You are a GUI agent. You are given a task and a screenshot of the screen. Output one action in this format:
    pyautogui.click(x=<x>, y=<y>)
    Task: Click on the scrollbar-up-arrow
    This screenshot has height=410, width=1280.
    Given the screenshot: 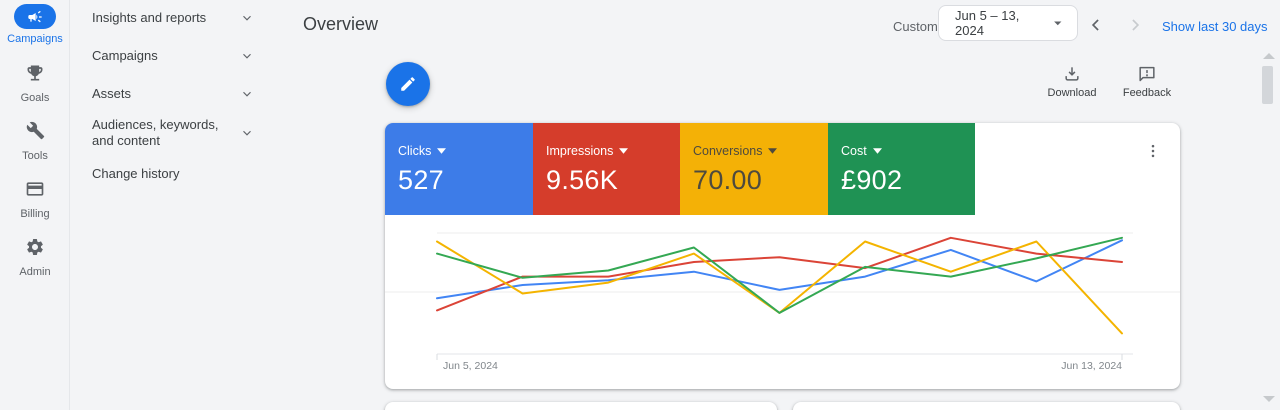 What is the action you would take?
    pyautogui.click(x=1269, y=56)
    